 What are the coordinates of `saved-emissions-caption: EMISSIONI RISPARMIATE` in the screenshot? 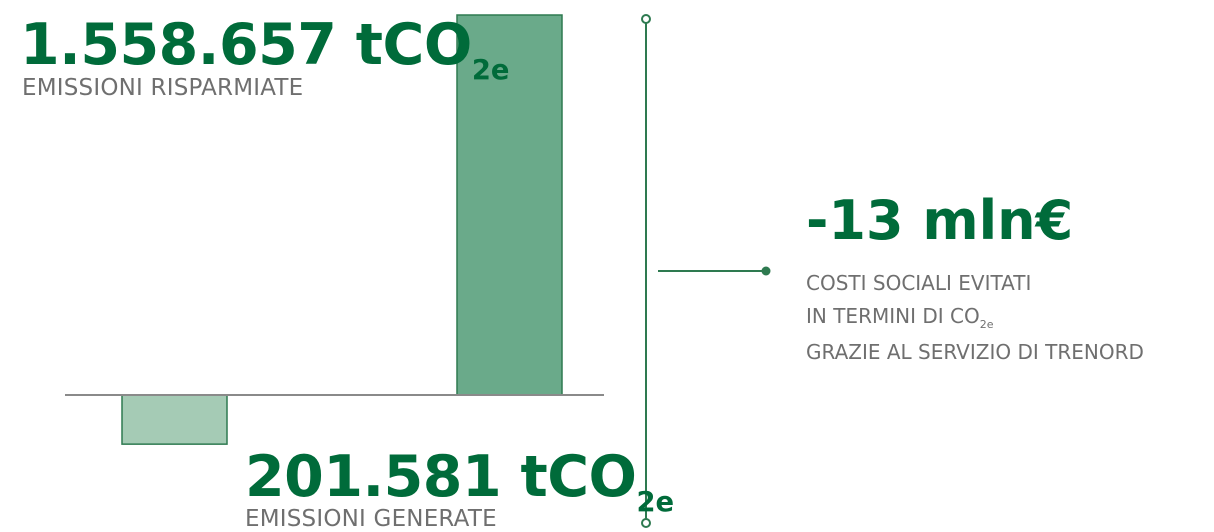 It's located at (163, 88).